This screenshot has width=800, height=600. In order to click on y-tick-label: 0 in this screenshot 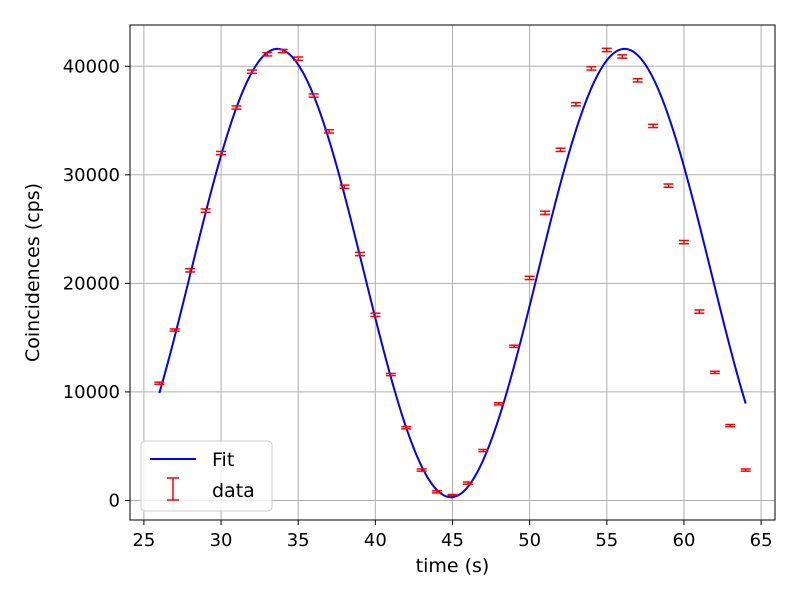, I will do `click(114, 500)`.